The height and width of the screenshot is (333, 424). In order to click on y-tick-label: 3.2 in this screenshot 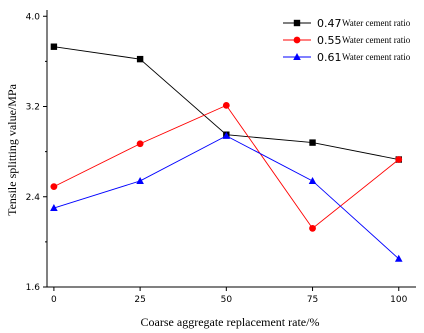, I will do `click(33, 108)`.